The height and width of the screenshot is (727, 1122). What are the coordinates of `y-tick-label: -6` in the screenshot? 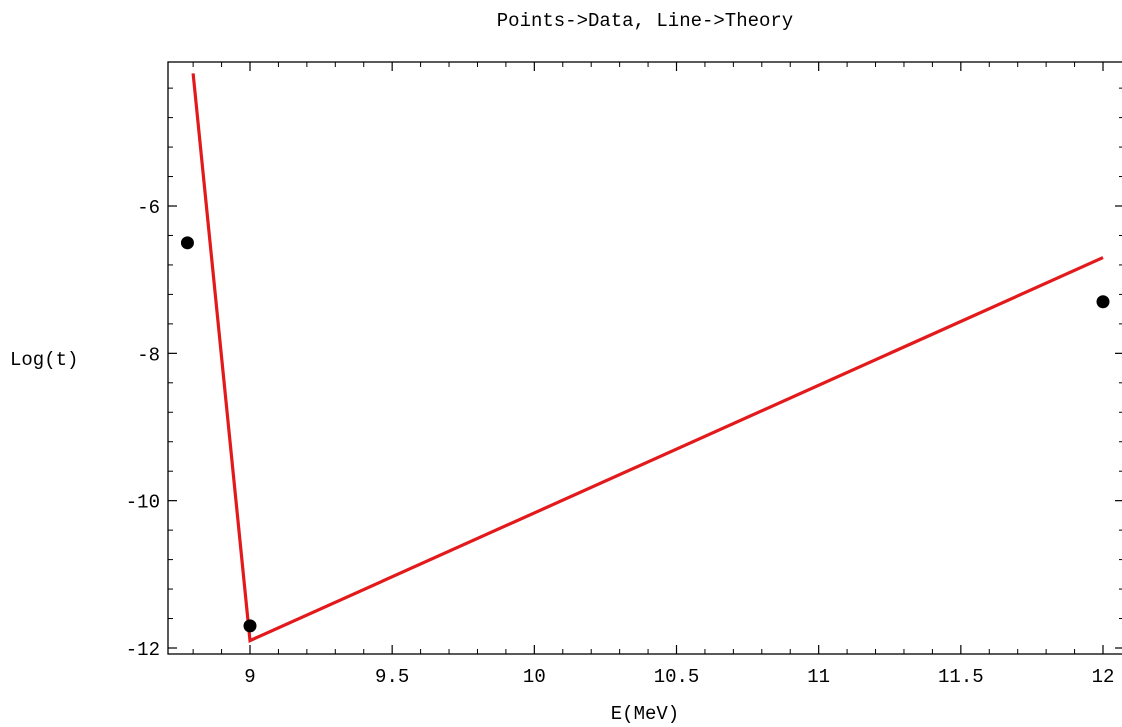 It's located at (148, 208).